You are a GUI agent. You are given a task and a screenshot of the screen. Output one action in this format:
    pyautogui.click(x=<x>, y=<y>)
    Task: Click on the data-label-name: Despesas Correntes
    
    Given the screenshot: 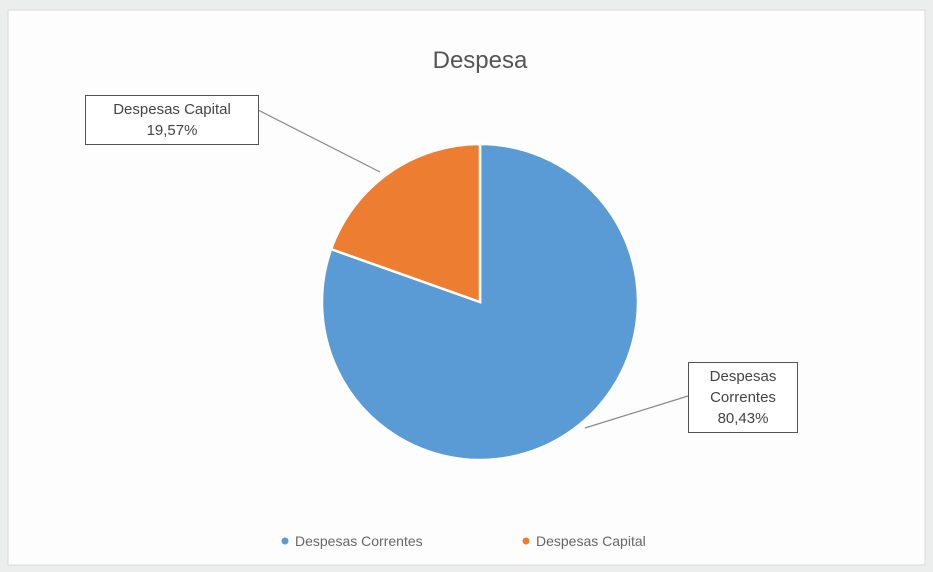 What is the action you would take?
    pyautogui.click(x=743, y=387)
    